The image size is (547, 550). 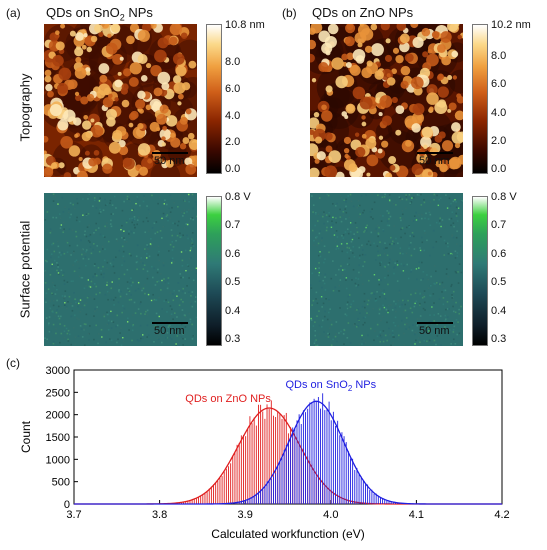 I want to click on panel-b-title: QDs on ZnO NPs, so click(x=363, y=12).